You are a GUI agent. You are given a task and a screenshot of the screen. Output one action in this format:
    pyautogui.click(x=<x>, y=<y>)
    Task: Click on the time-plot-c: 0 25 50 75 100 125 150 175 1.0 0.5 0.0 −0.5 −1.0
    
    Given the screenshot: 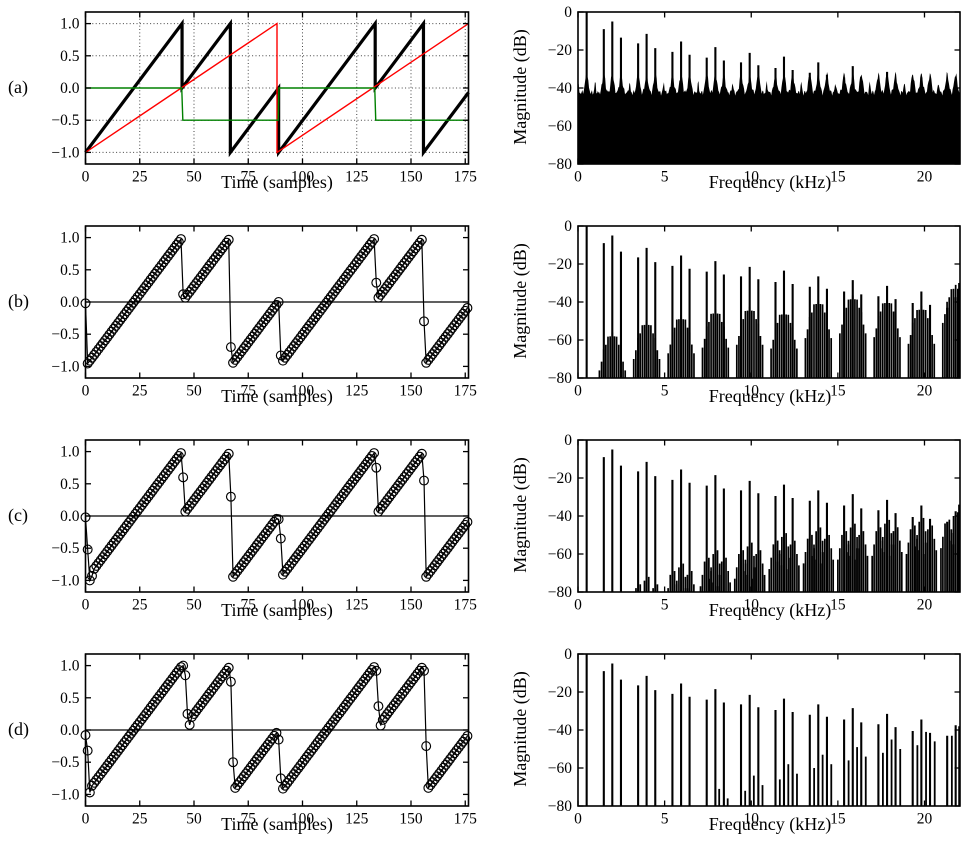 What is the action you would take?
    pyautogui.click(x=264, y=526)
    